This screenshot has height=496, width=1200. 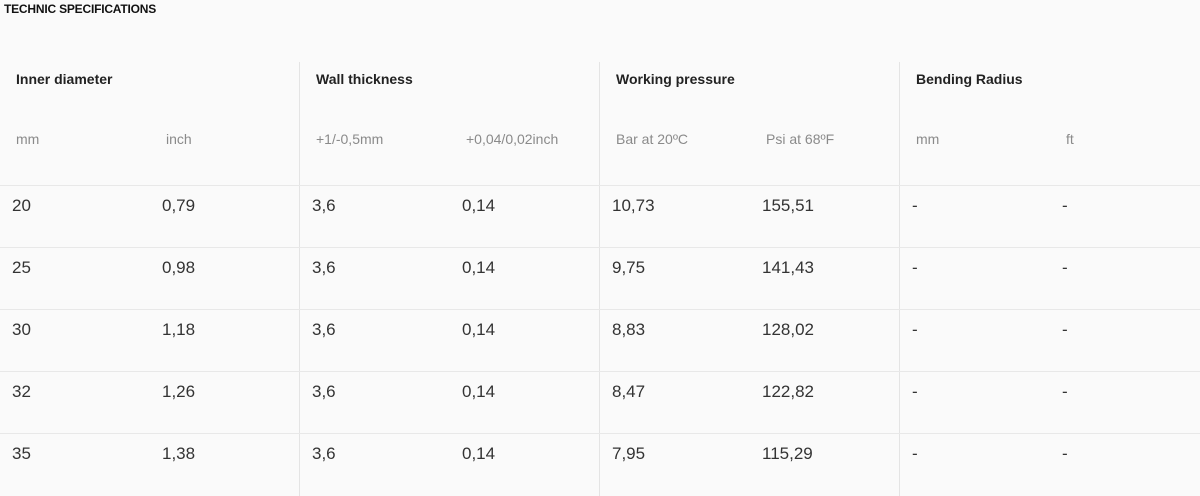 What do you see at coordinates (21, 205) in the screenshot?
I see `table-cell: 20` at bounding box center [21, 205].